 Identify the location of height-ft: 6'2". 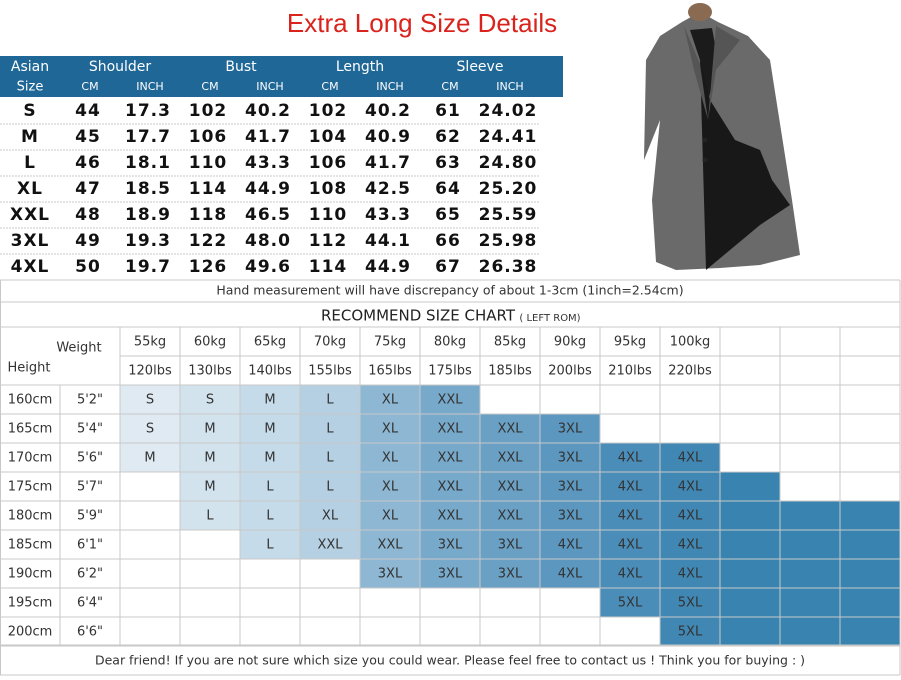
(90, 574).